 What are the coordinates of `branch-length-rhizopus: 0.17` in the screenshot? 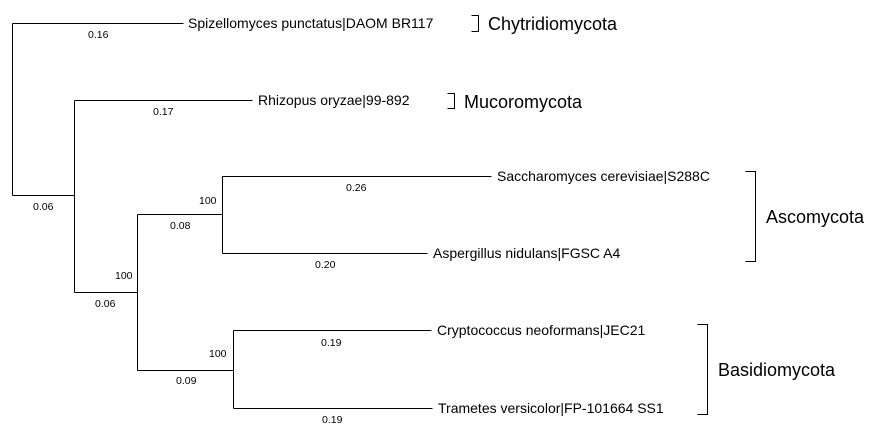 It's located at (163, 112).